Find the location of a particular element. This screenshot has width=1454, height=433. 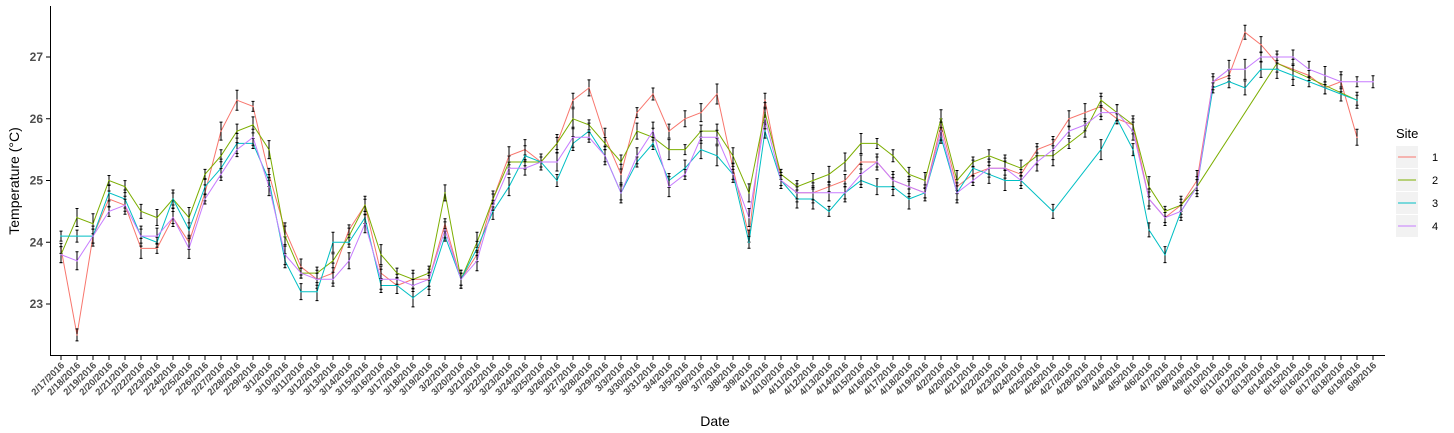

legend-key-2: 2 is located at coordinates (1417, 180).